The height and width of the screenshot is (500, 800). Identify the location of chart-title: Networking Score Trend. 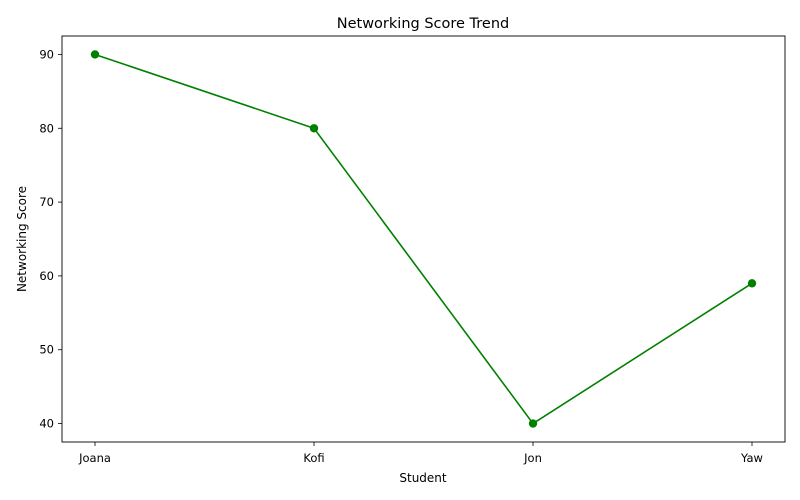
(423, 24).